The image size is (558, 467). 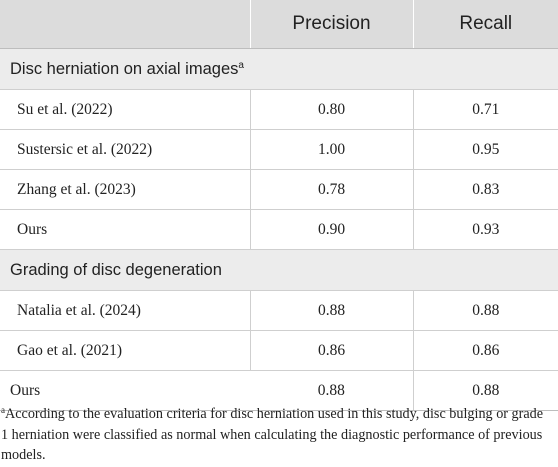 What do you see at coordinates (331, 109) in the screenshot?
I see `precision-value: 0.80` at bounding box center [331, 109].